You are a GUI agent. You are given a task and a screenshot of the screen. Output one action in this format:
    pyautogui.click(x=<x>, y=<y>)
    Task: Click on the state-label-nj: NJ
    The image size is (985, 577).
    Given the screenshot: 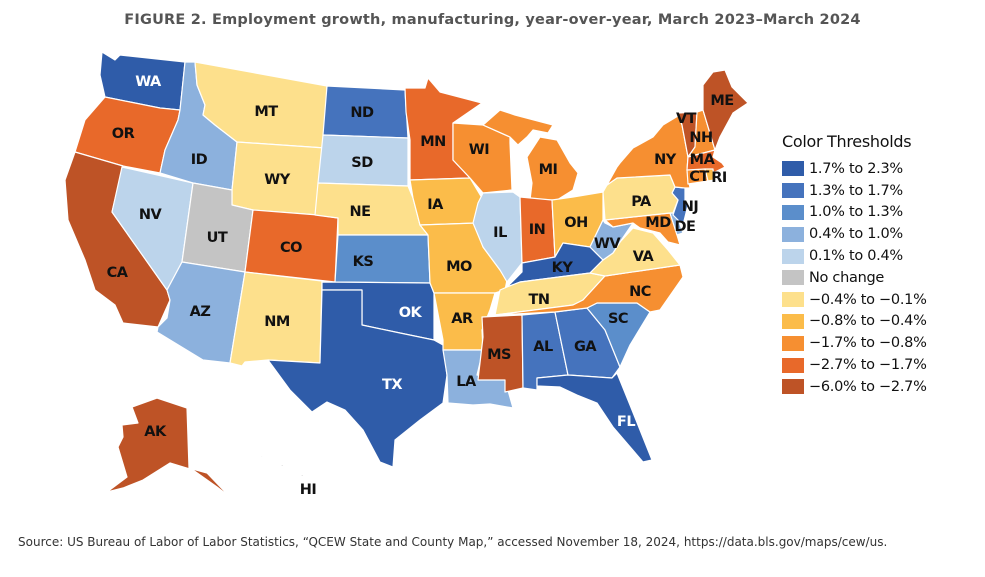 What is the action you would take?
    pyautogui.click(x=690, y=207)
    